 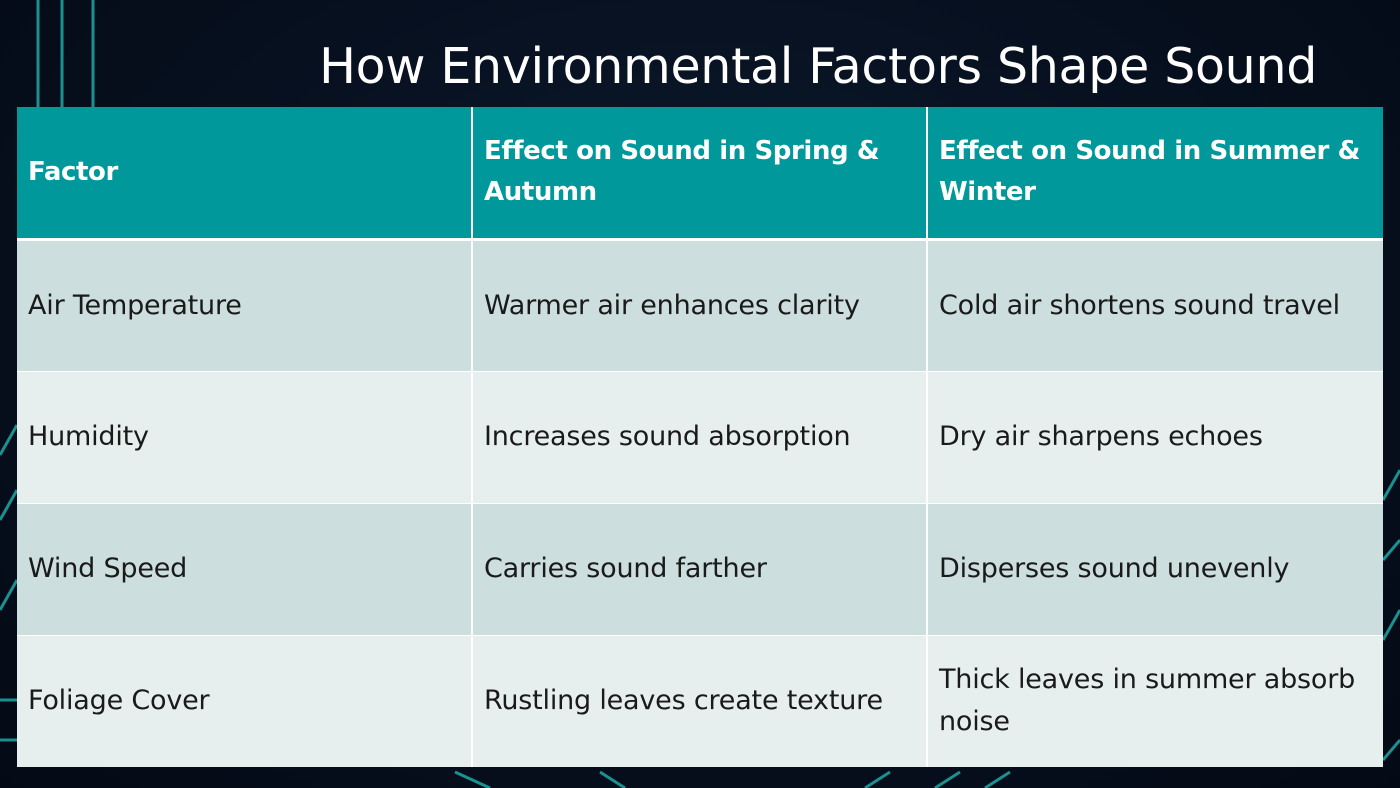 I want to click on factor-cell: Humidity, so click(x=245, y=436).